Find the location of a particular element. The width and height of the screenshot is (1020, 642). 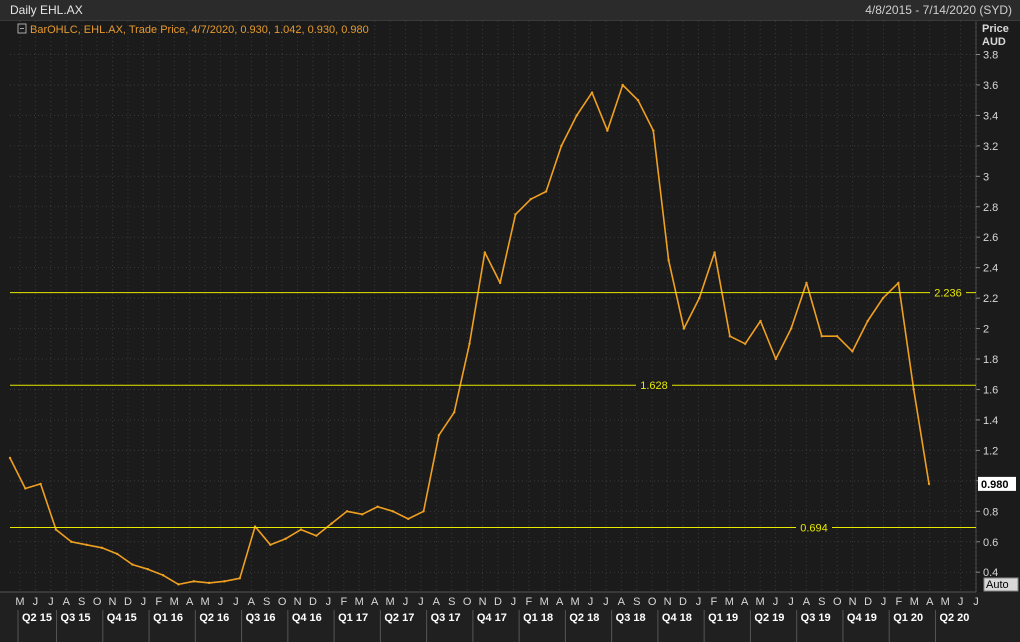

time-axis-area is located at coordinates (510, 617).